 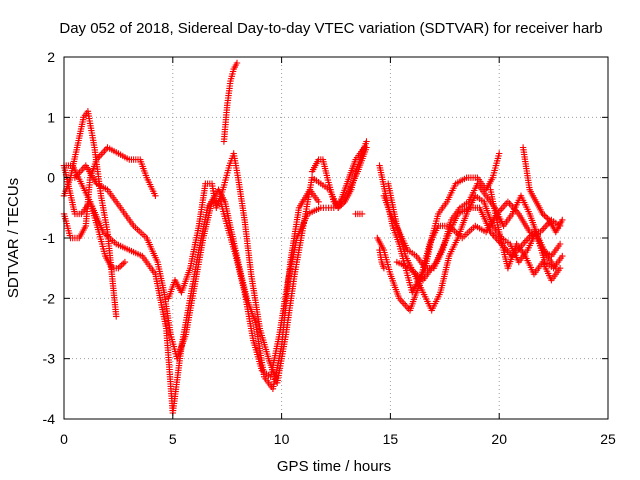 I want to click on y-tick-label: -4, so click(x=49, y=419).